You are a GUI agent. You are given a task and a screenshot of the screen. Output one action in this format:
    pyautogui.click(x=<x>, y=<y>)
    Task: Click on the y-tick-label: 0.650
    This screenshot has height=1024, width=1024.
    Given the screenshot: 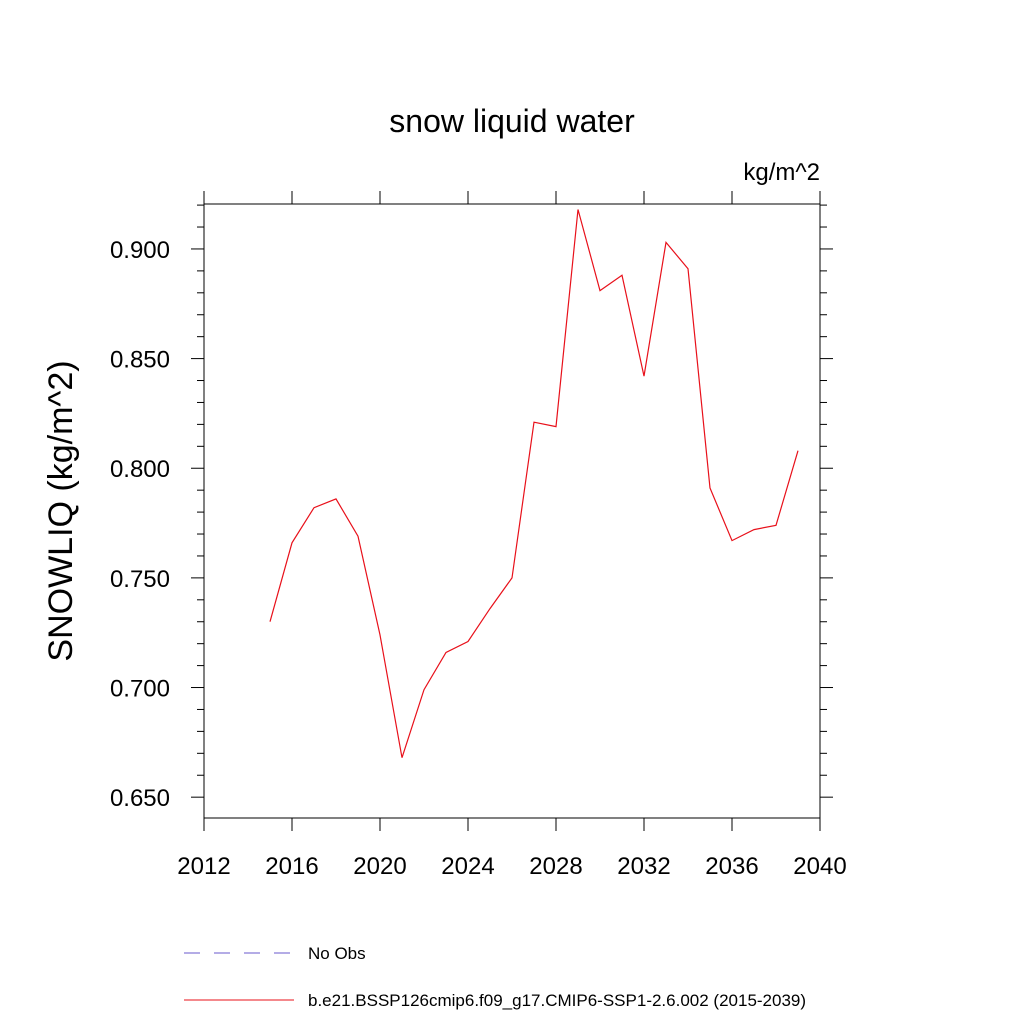 What is the action you would take?
    pyautogui.click(x=140, y=798)
    